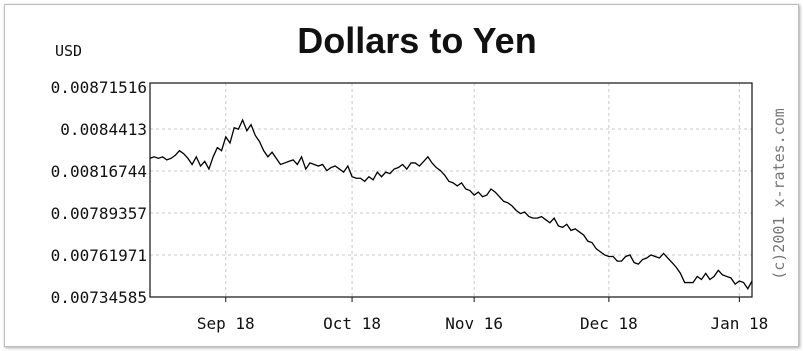 The height and width of the screenshot is (351, 803). I want to click on x-axis-ticks: Sep 18 Oct 18 Nov 16 Dec 18 Jan 18, so click(482, 315).